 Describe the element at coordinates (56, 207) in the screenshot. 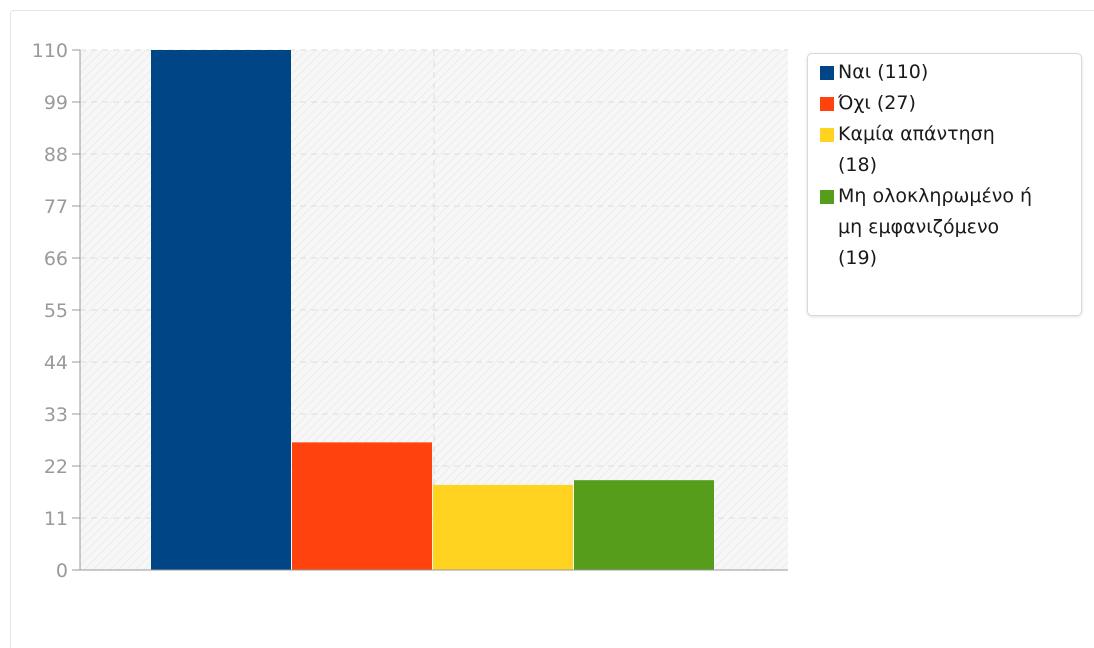

I see `y-tick-label: 77` at that location.